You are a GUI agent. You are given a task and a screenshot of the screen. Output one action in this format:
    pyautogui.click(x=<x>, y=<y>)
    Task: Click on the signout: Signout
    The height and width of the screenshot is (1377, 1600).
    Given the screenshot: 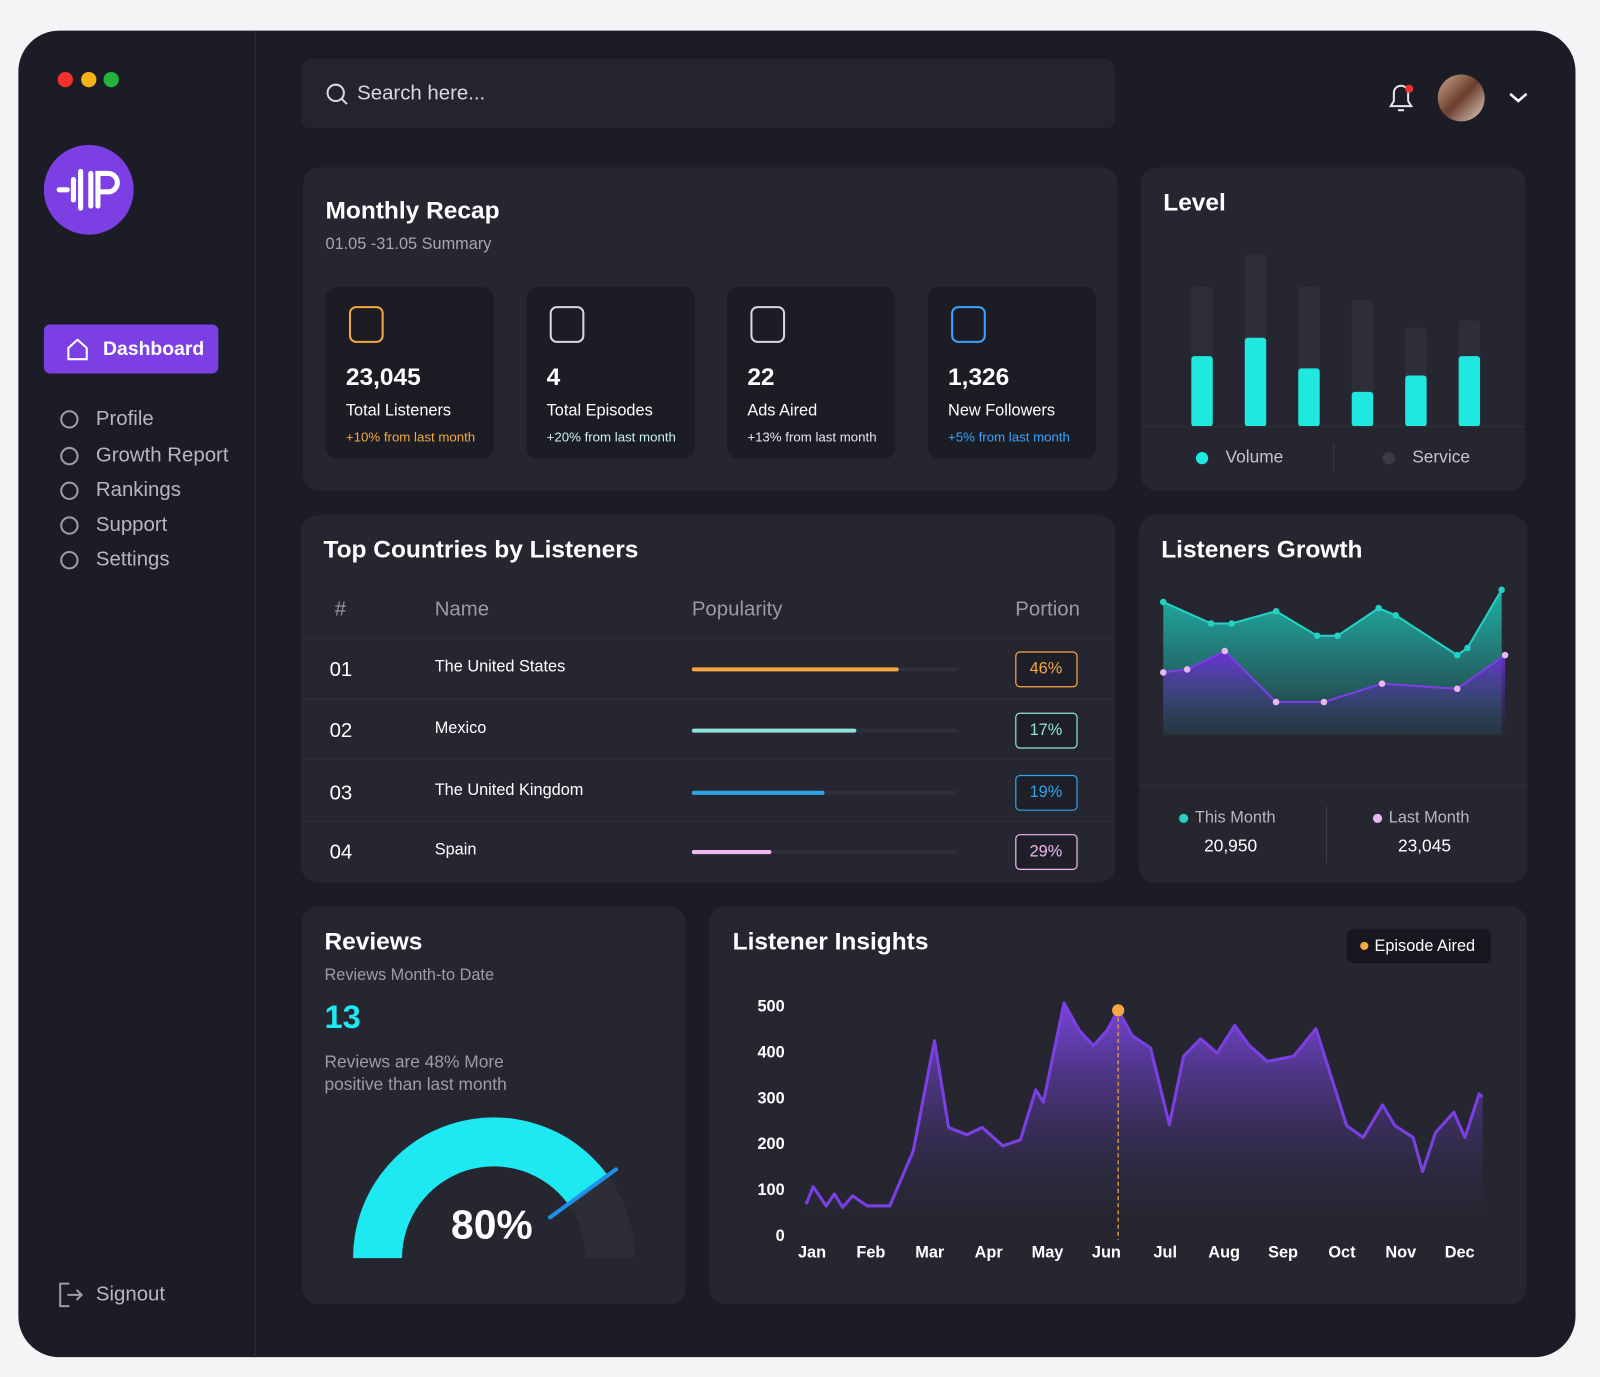 What is the action you would take?
    pyautogui.click(x=130, y=1294)
    